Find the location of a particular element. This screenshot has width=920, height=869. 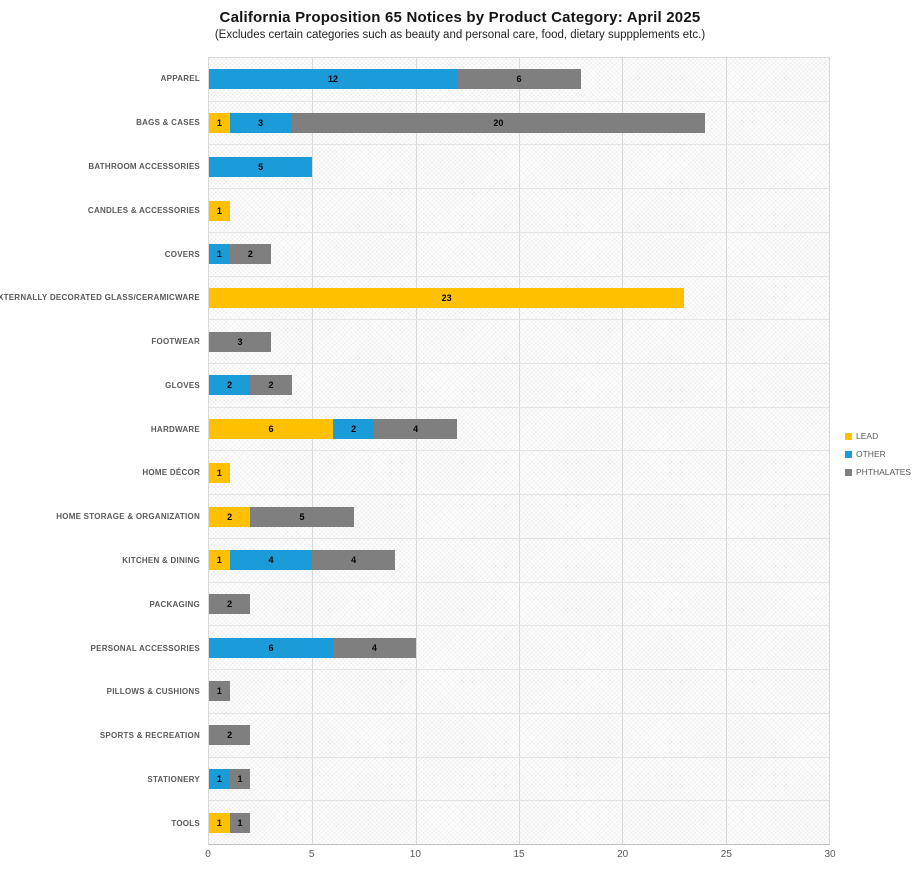

chart-row: 23 is located at coordinates (519, 297).